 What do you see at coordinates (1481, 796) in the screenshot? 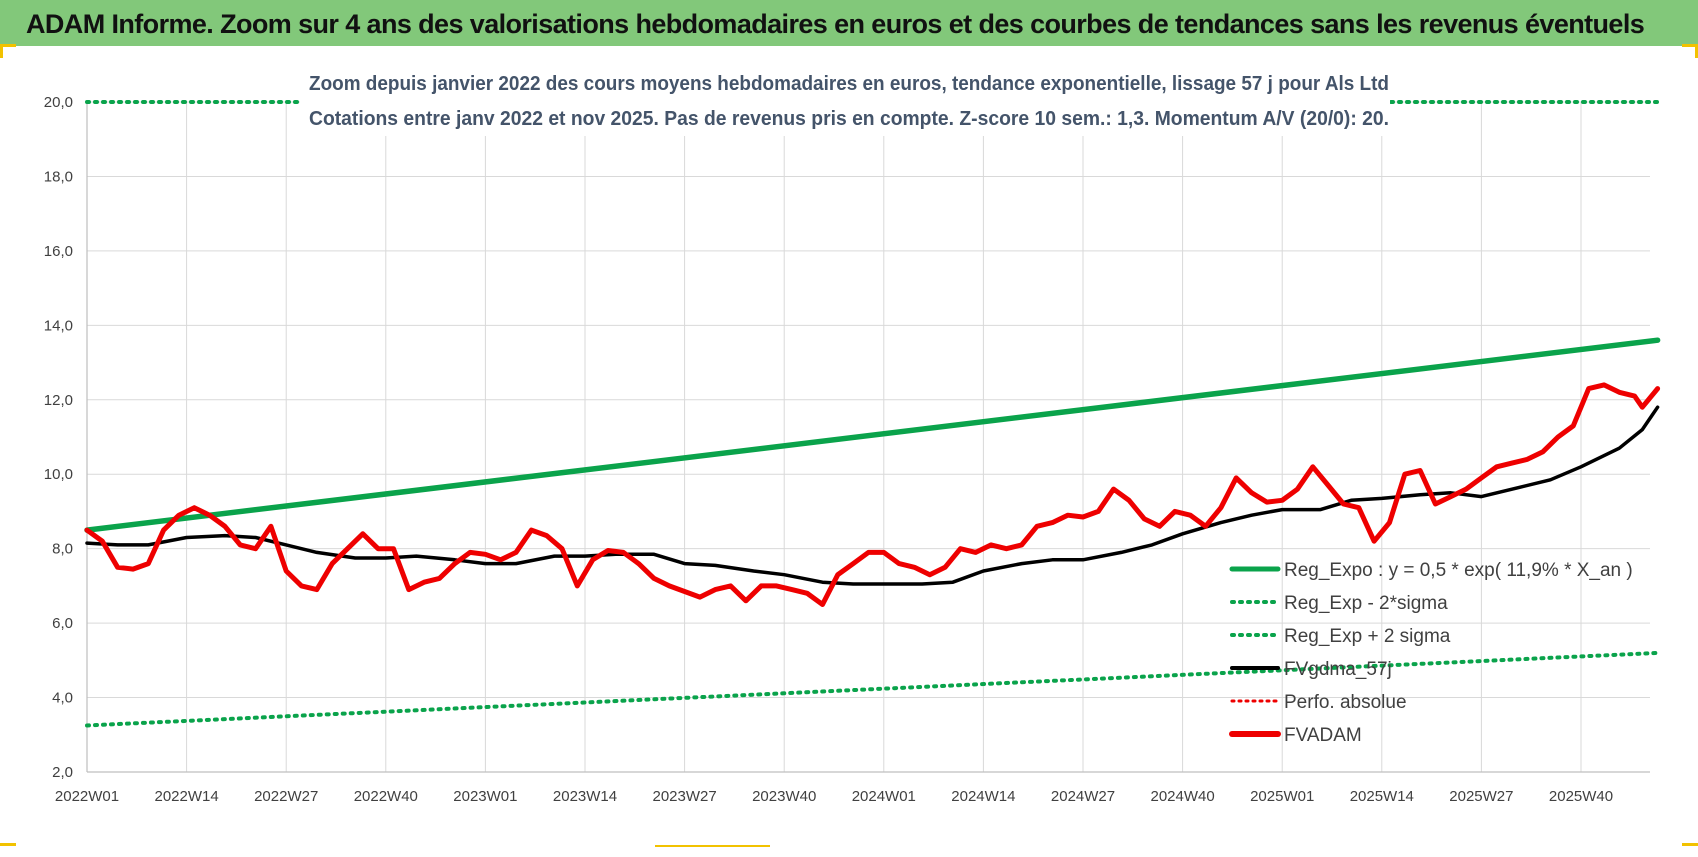
I see `x-tick-label: 2025W27` at bounding box center [1481, 796].